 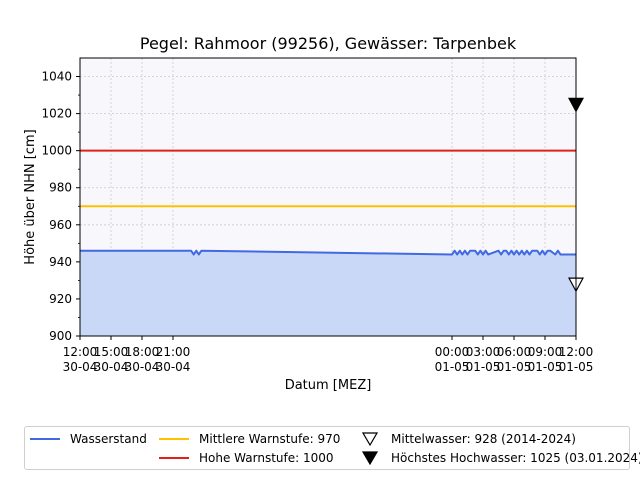 I want to click on y-tick-label: 1020, so click(x=56, y=114).